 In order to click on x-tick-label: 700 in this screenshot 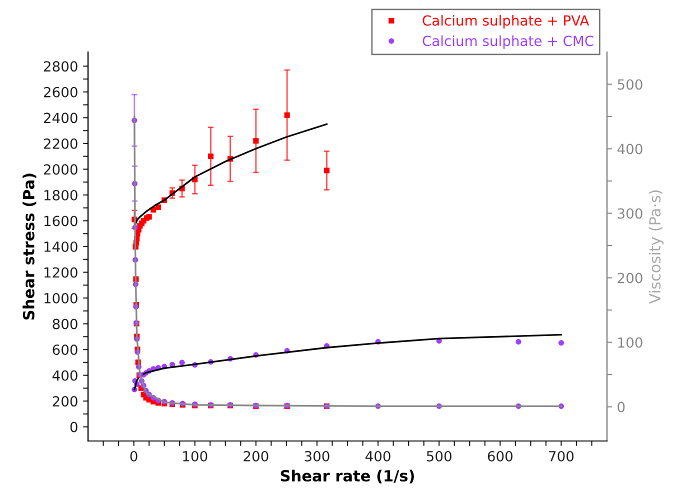, I will do `click(561, 456)`.